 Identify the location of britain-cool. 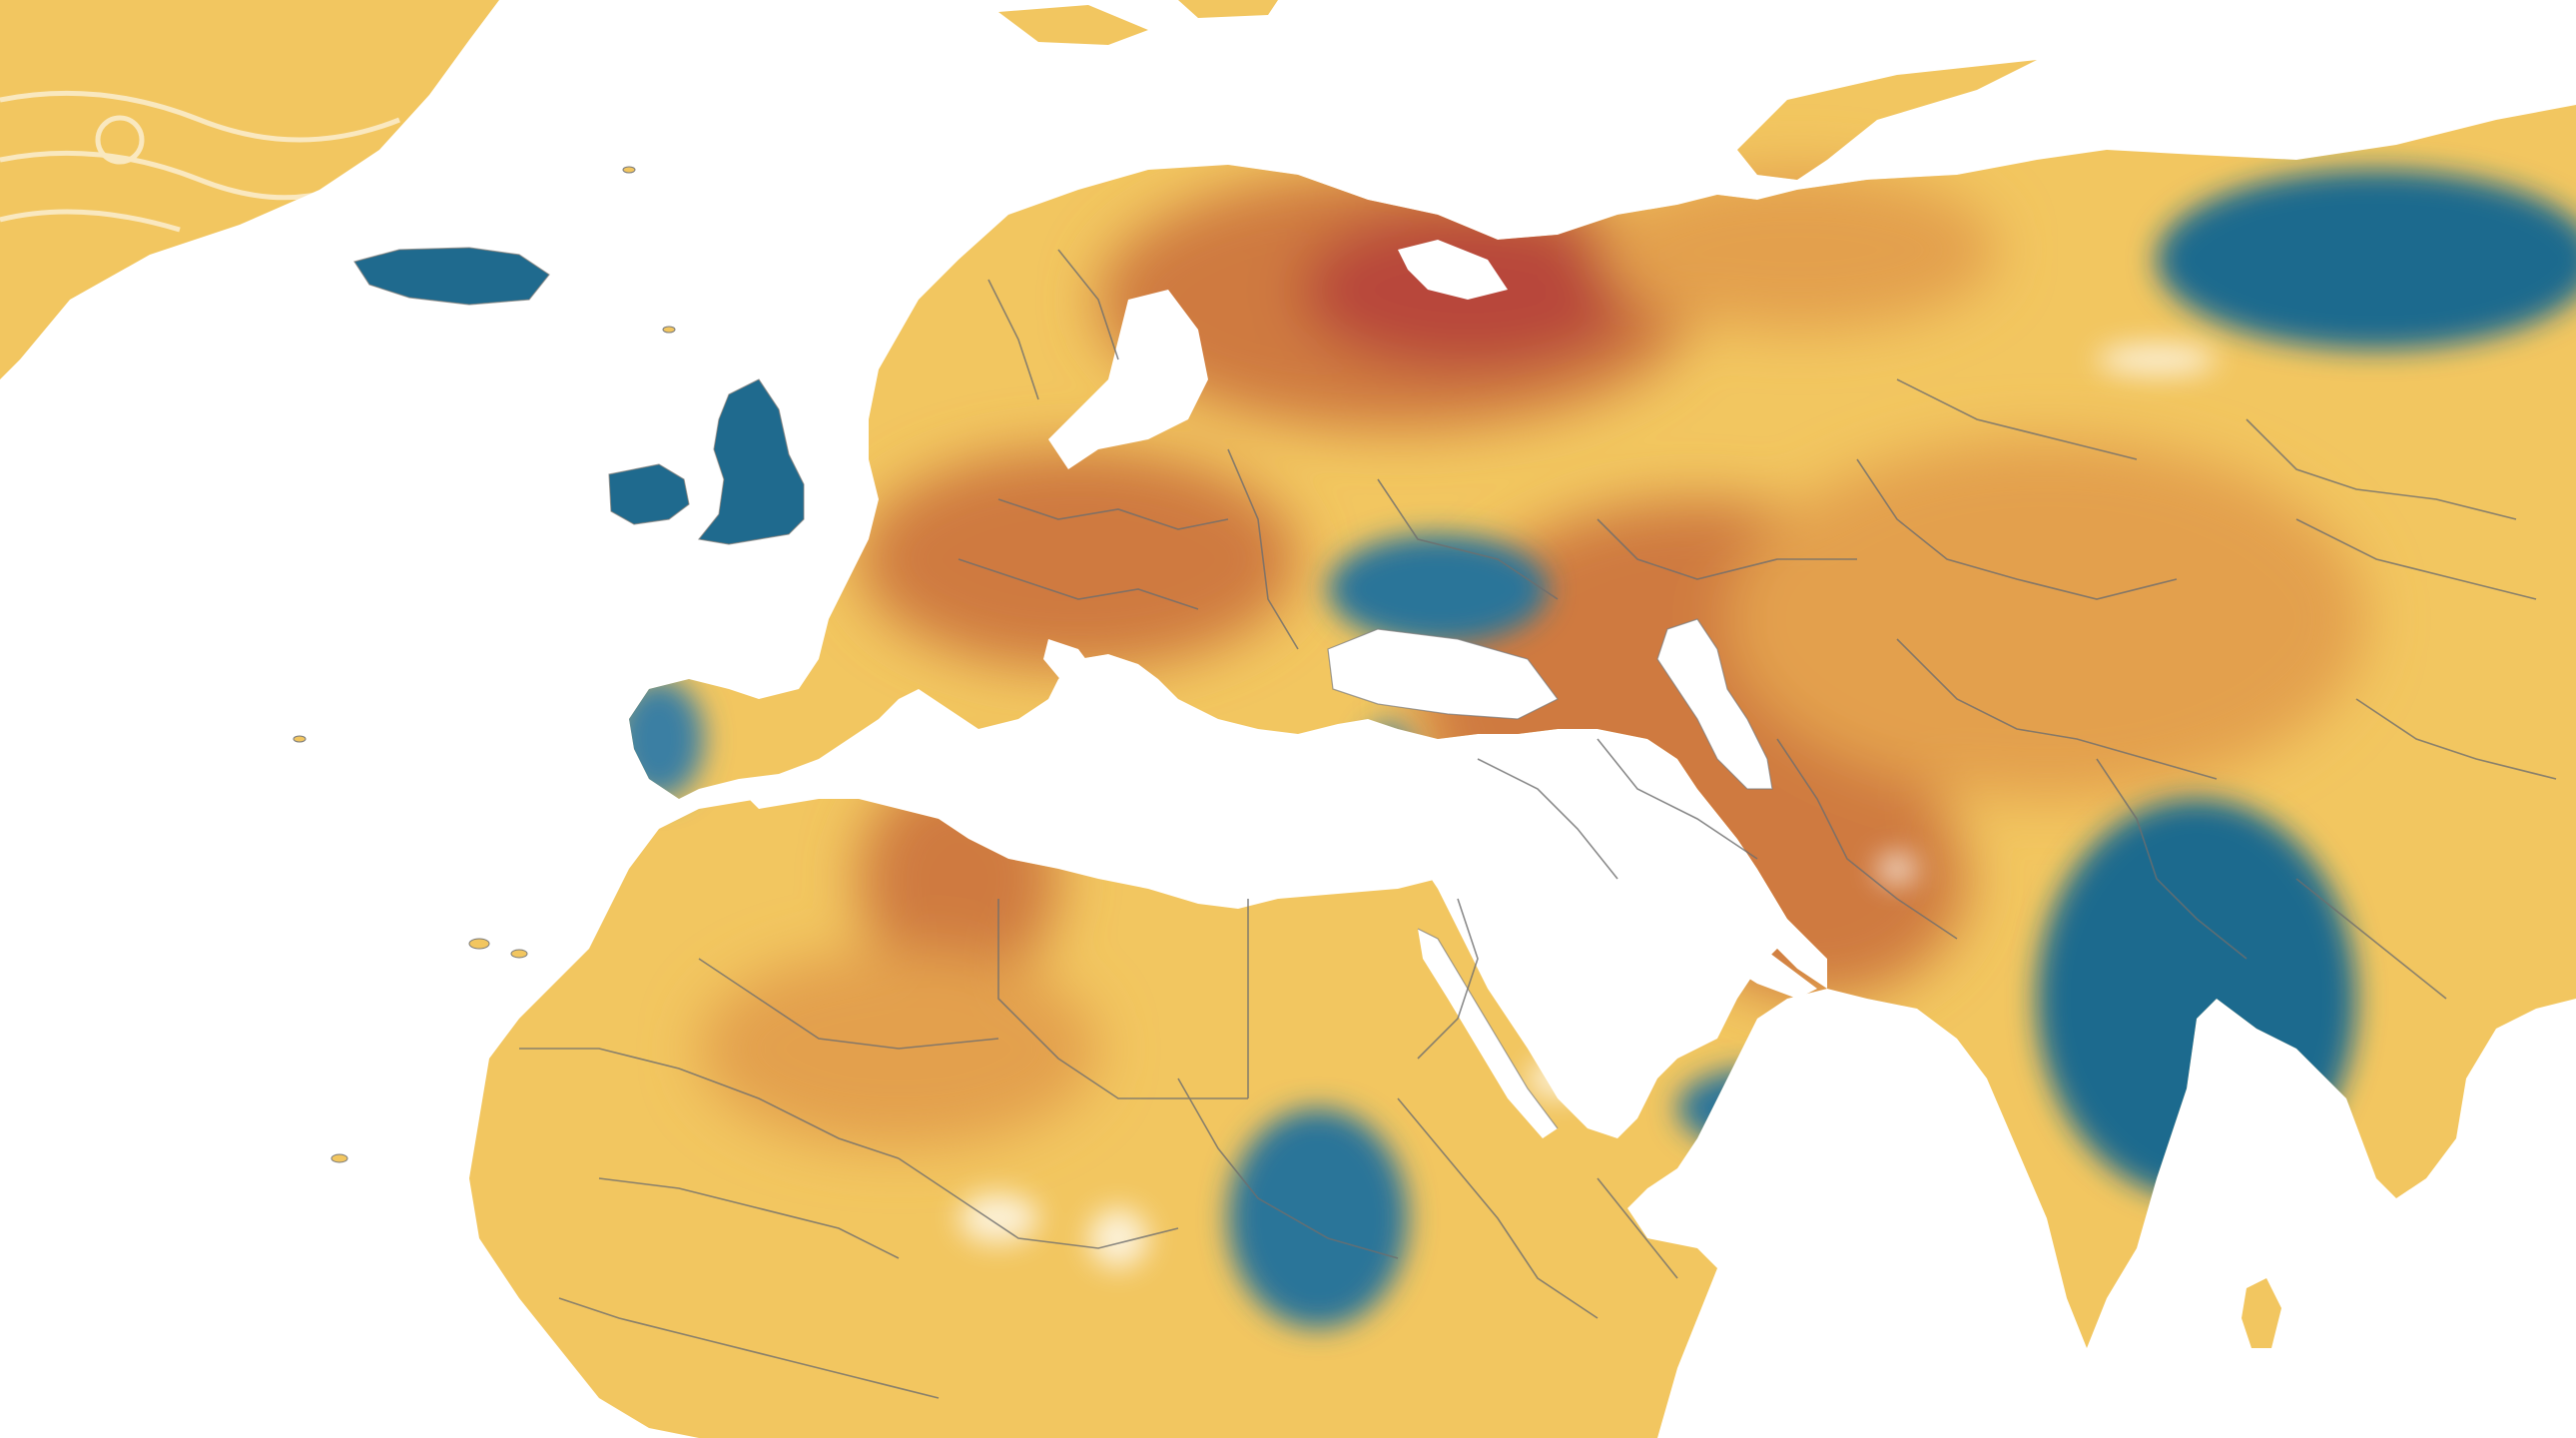
(751, 461).